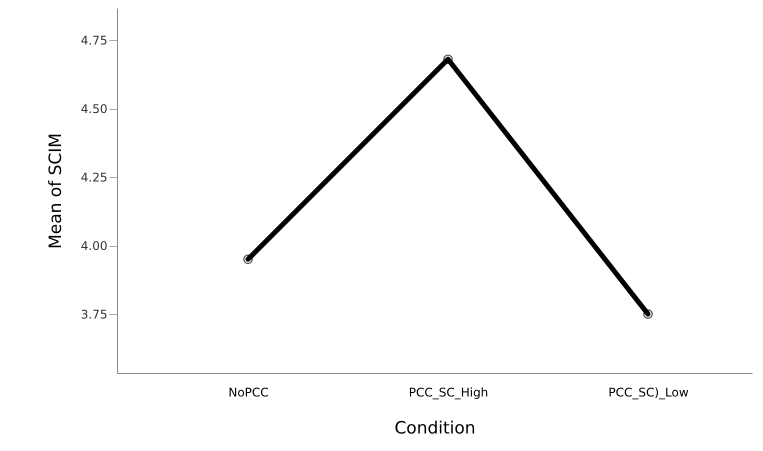  I want to click on x-tick-label: PCC_SC)_Low, so click(648, 393).